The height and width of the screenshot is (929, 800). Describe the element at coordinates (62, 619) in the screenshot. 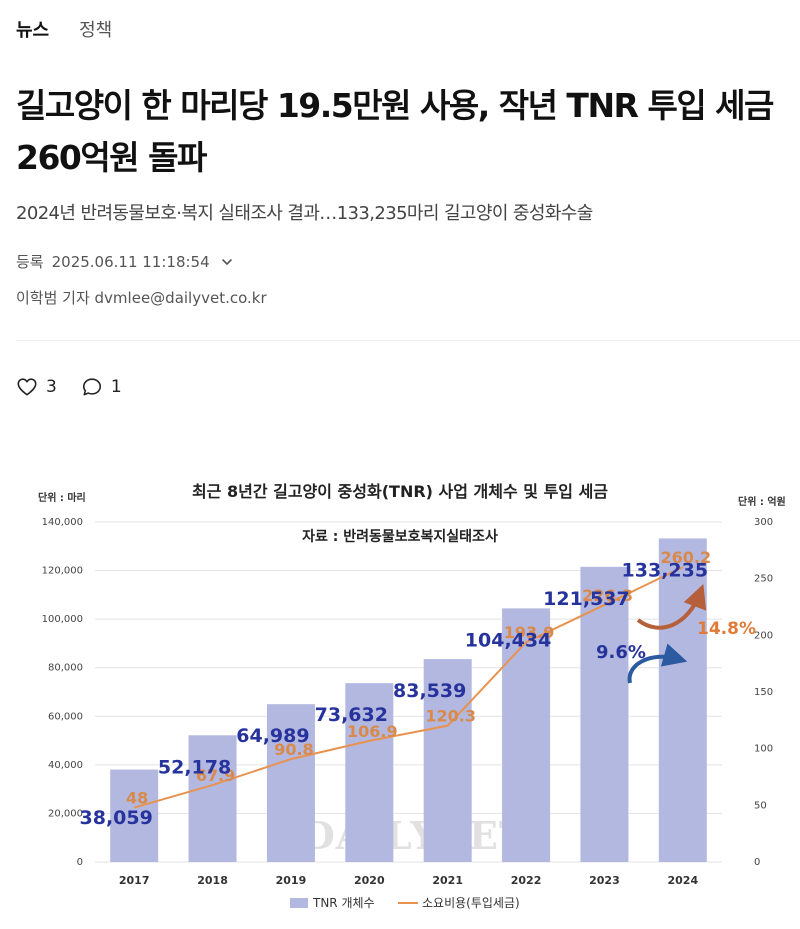

I see `left-tick-label: 100,000` at that location.